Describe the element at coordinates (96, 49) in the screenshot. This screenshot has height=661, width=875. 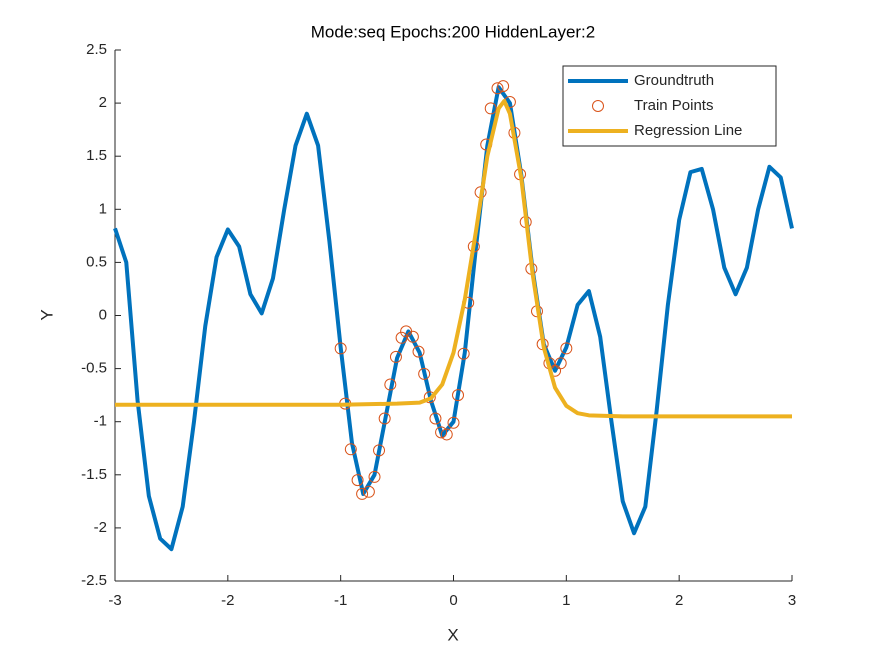
I see `y-tick-label: 2.5` at that location.